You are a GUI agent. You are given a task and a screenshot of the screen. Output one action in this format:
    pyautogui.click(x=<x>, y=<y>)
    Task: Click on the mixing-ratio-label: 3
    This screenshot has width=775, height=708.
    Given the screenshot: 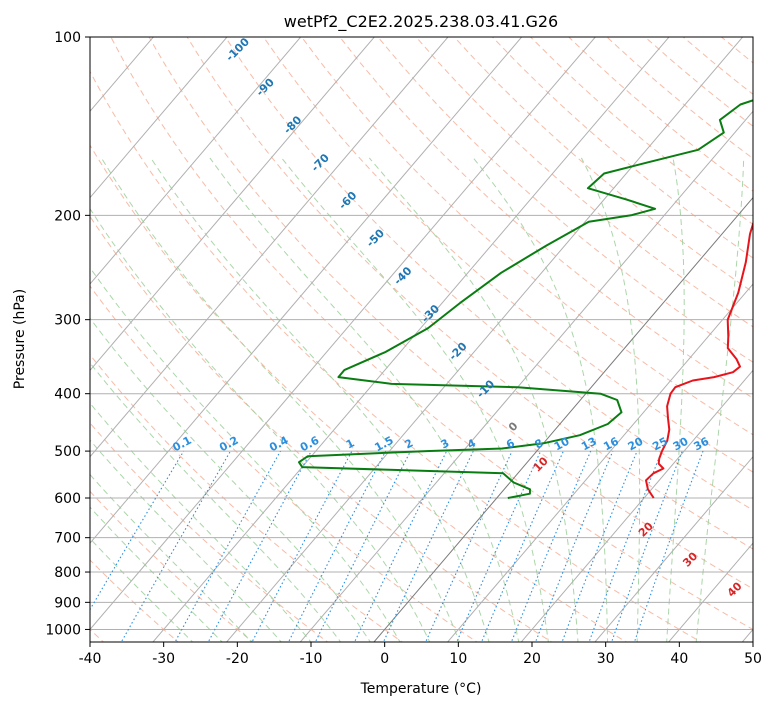 What is the action you would take?
    pyautogui.click(x=445, y=443)
    